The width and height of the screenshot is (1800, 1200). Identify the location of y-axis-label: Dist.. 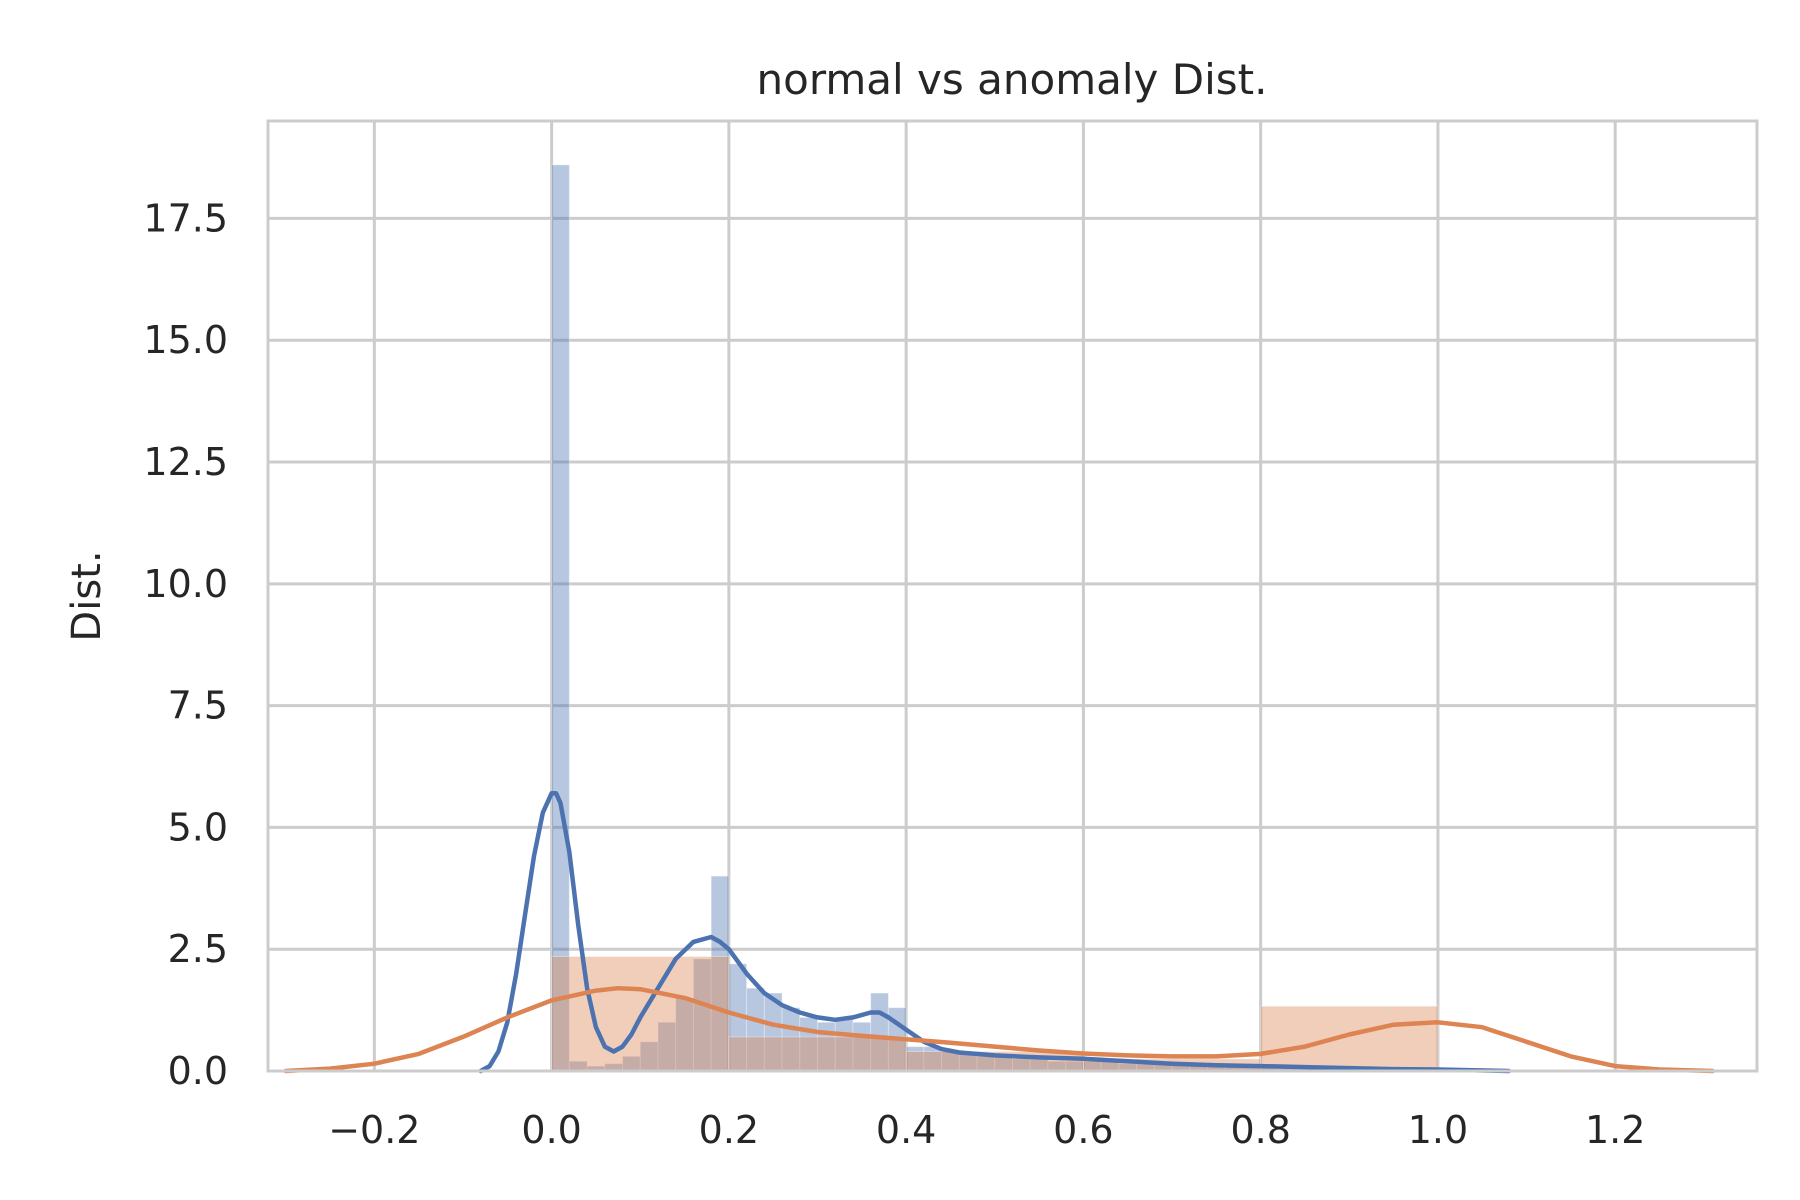
(87, 595).